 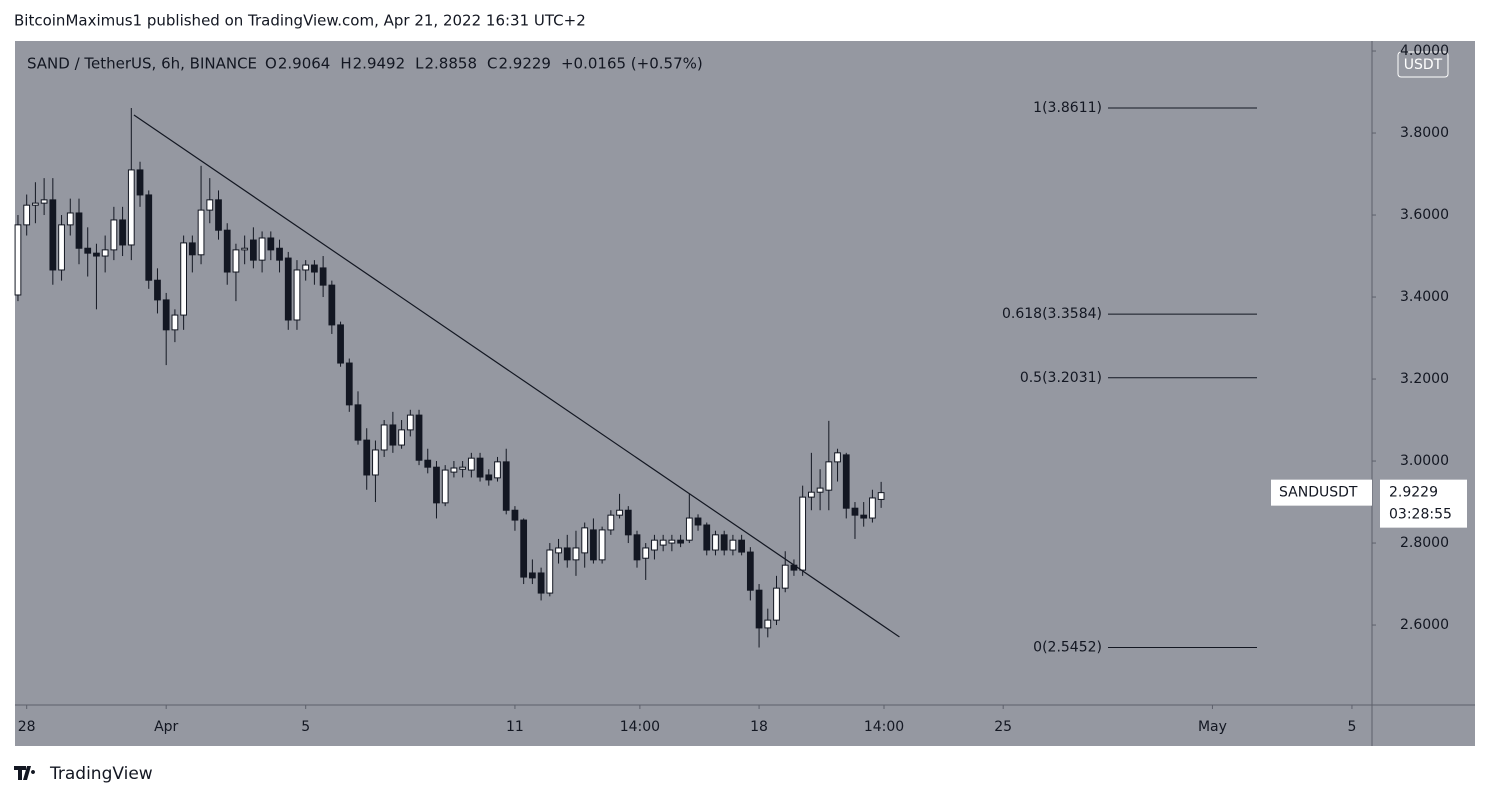 What do you see at coordinates (632, 64) in the screenshot?
I see `change-value: +0.0165 (+0.57%)` at bounding box center [632, 64].